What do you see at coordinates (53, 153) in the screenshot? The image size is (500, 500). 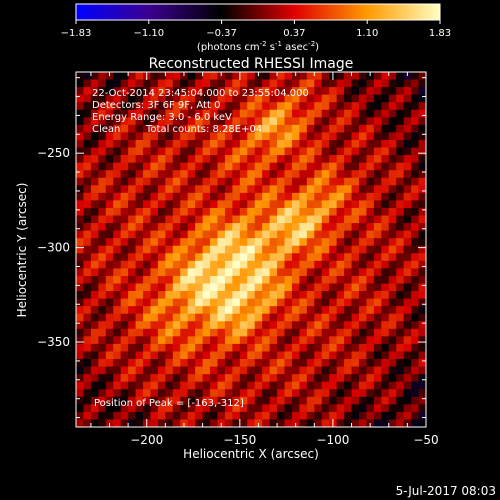 I see `y-tick-label: −250` at bounding box center [53, 153].